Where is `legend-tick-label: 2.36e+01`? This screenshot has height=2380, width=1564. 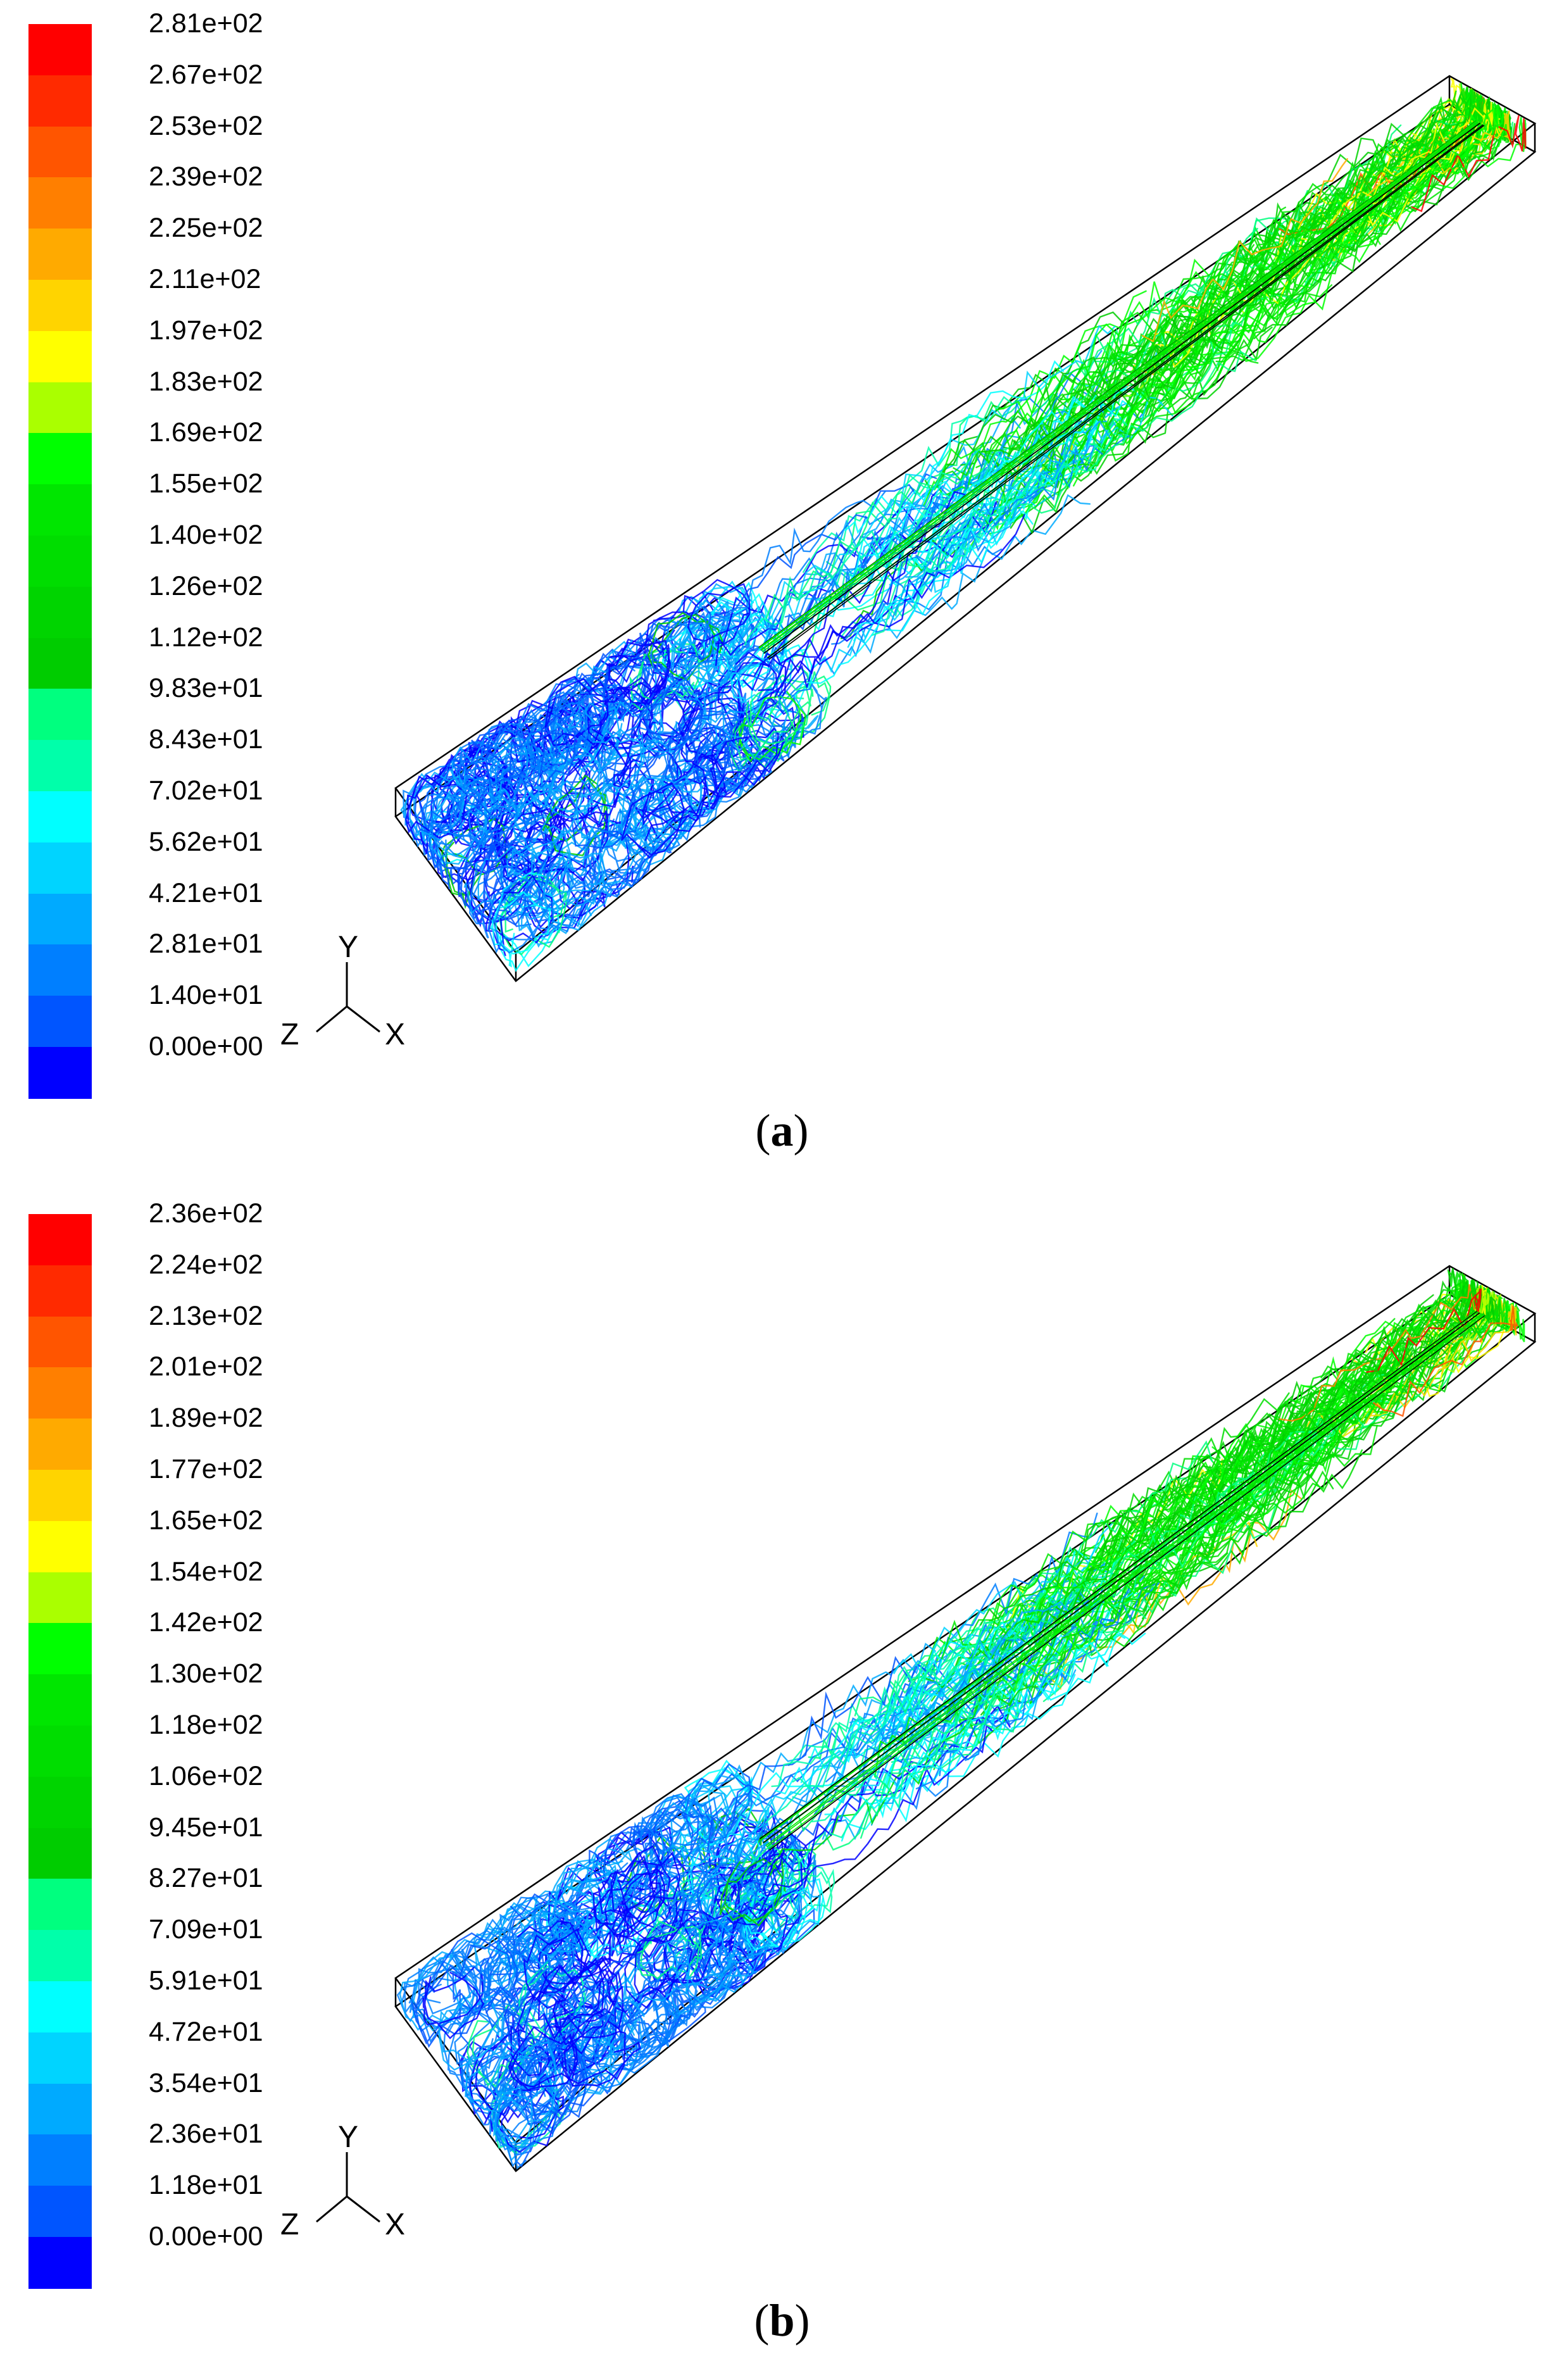 legend-tick-label: 2.36e+01 is located at coordinates (206, 2134).